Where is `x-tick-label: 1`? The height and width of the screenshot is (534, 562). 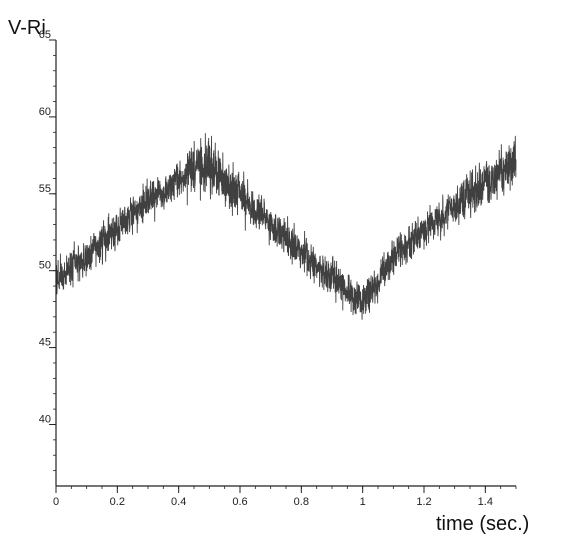
x-tick-label: 1 is located at coordinates (363, 502).